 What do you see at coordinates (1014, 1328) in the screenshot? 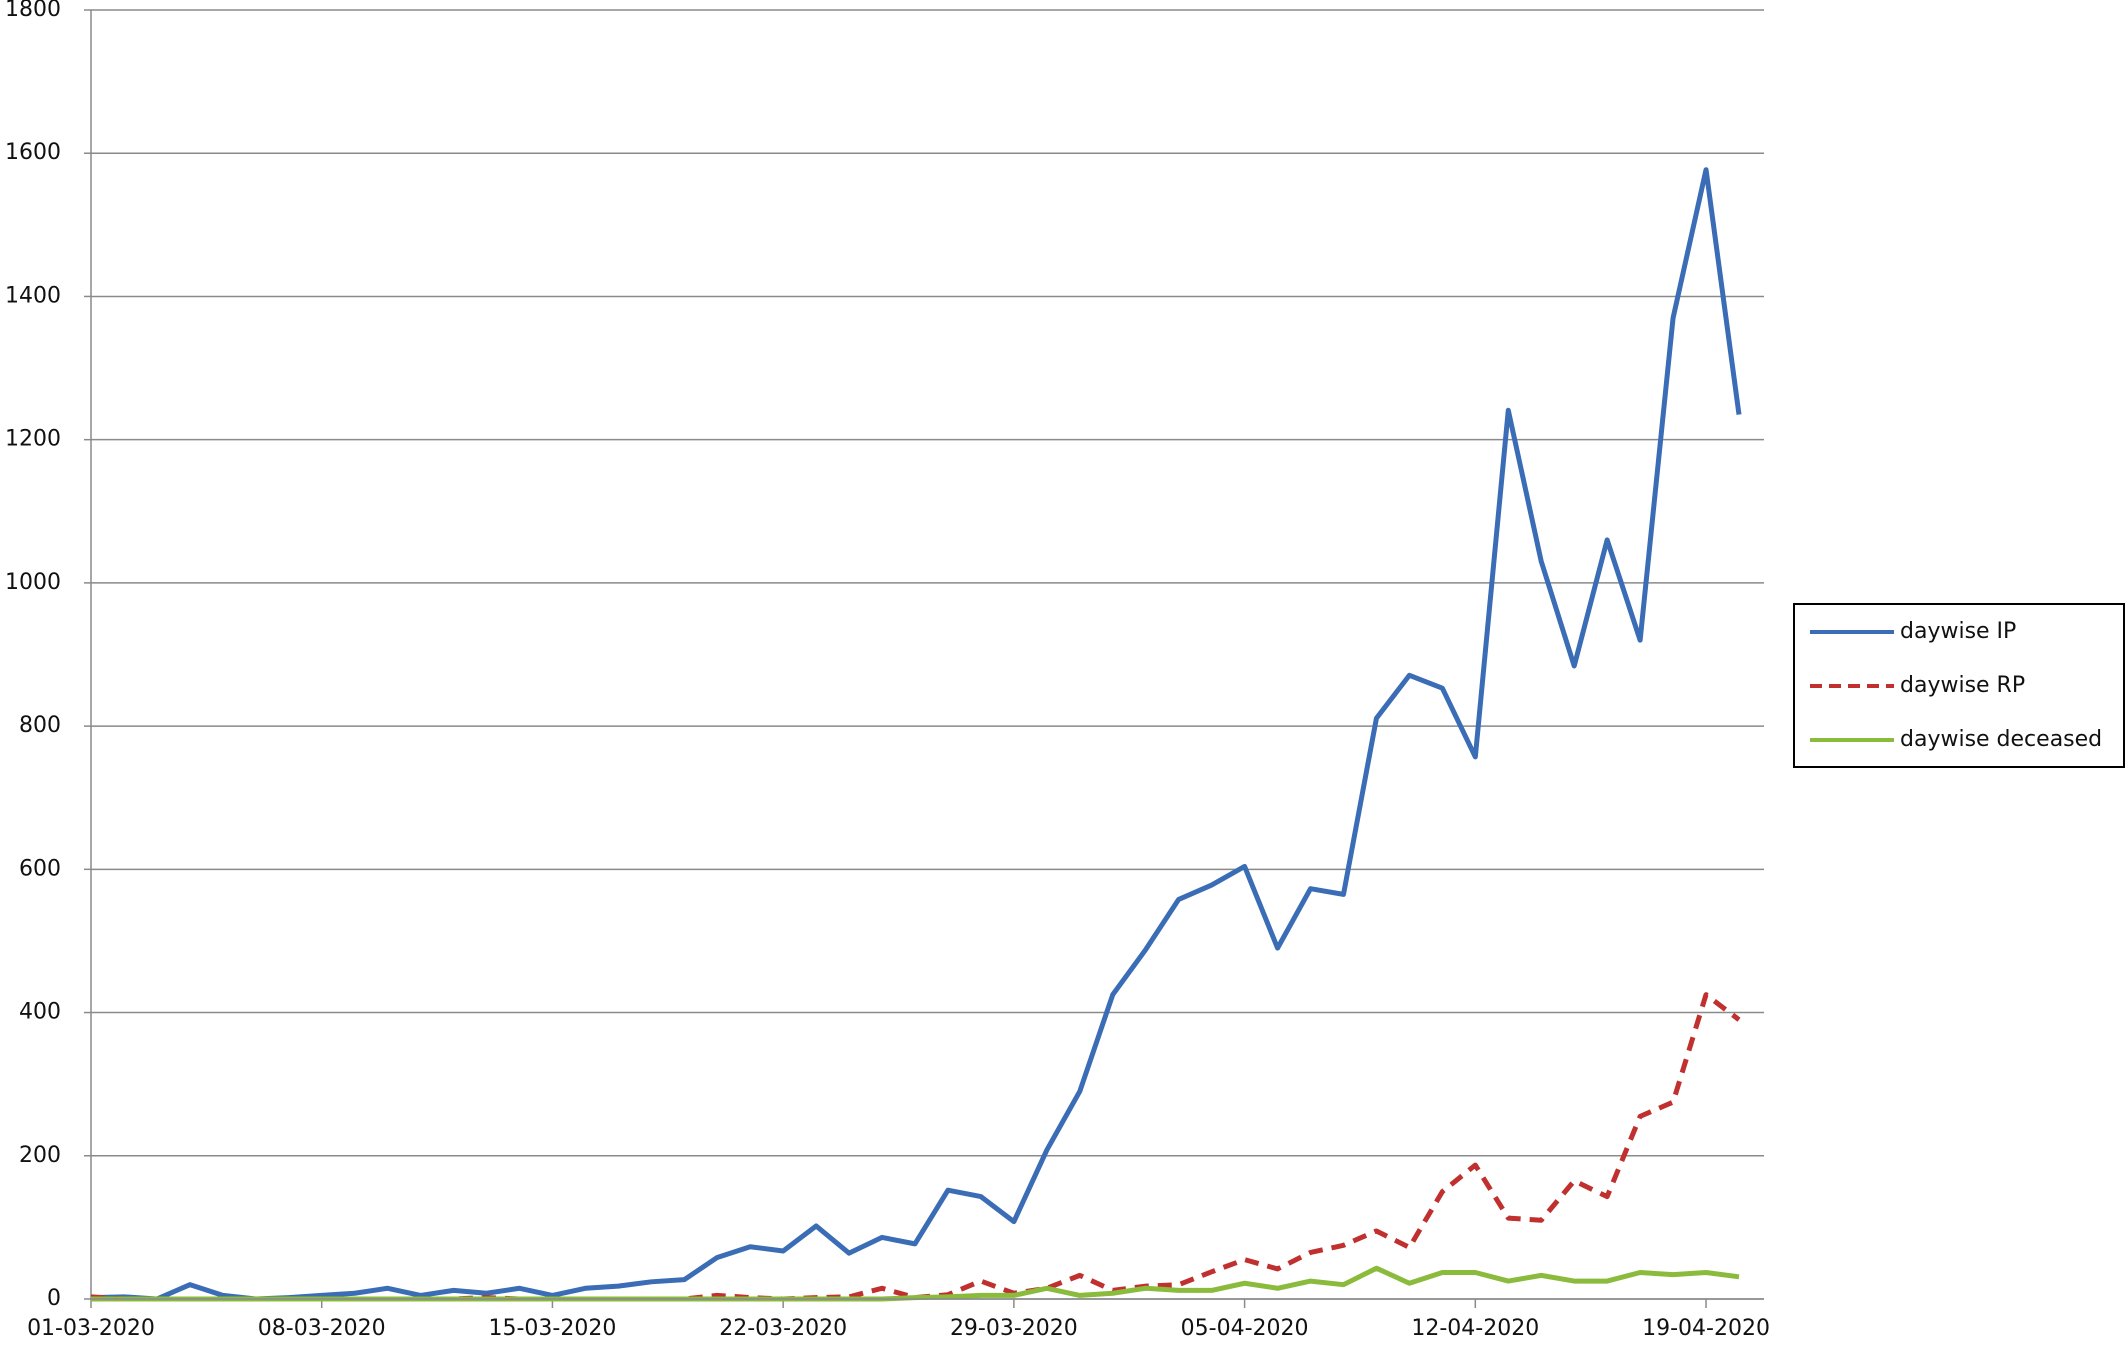
I see `x-tick-label: 29-03-2020` at bounding box center [1014, 1328].